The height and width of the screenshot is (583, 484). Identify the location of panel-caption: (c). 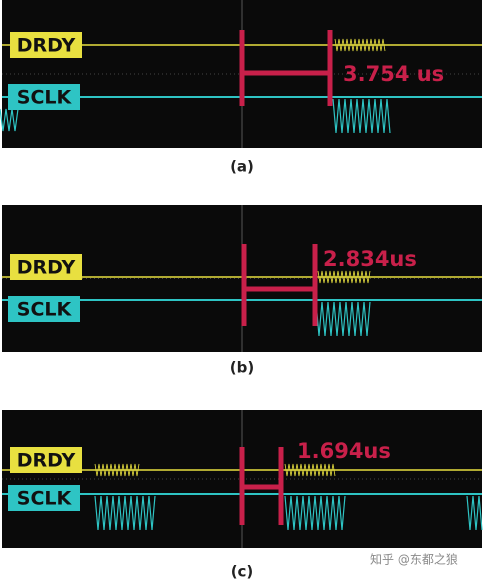
(242, 572).